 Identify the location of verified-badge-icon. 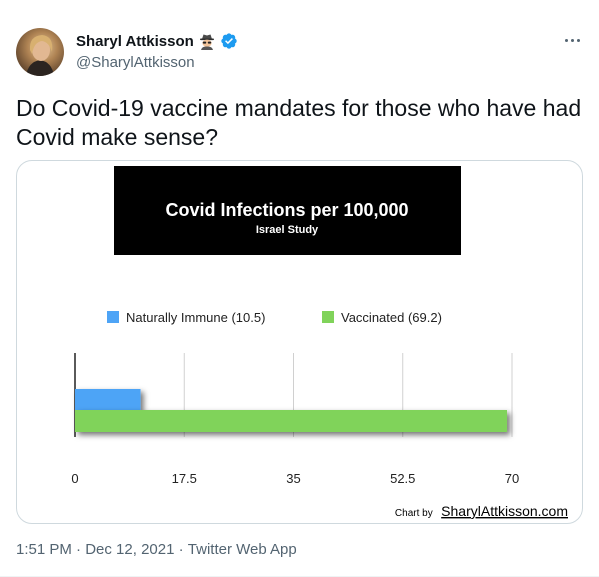
(229, 41).